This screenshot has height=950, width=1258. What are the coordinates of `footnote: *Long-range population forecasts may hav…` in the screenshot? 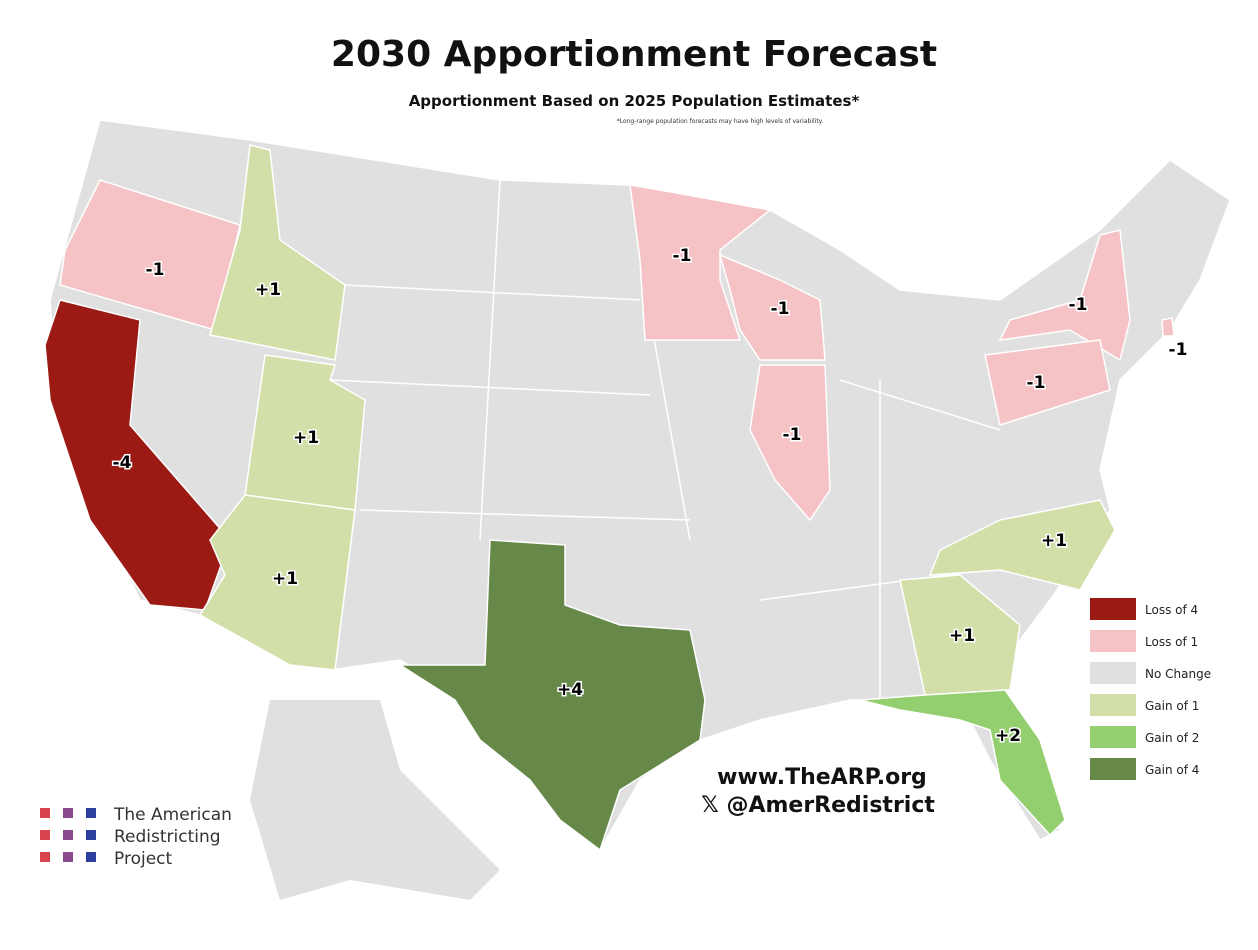 It's located at (720, 121).